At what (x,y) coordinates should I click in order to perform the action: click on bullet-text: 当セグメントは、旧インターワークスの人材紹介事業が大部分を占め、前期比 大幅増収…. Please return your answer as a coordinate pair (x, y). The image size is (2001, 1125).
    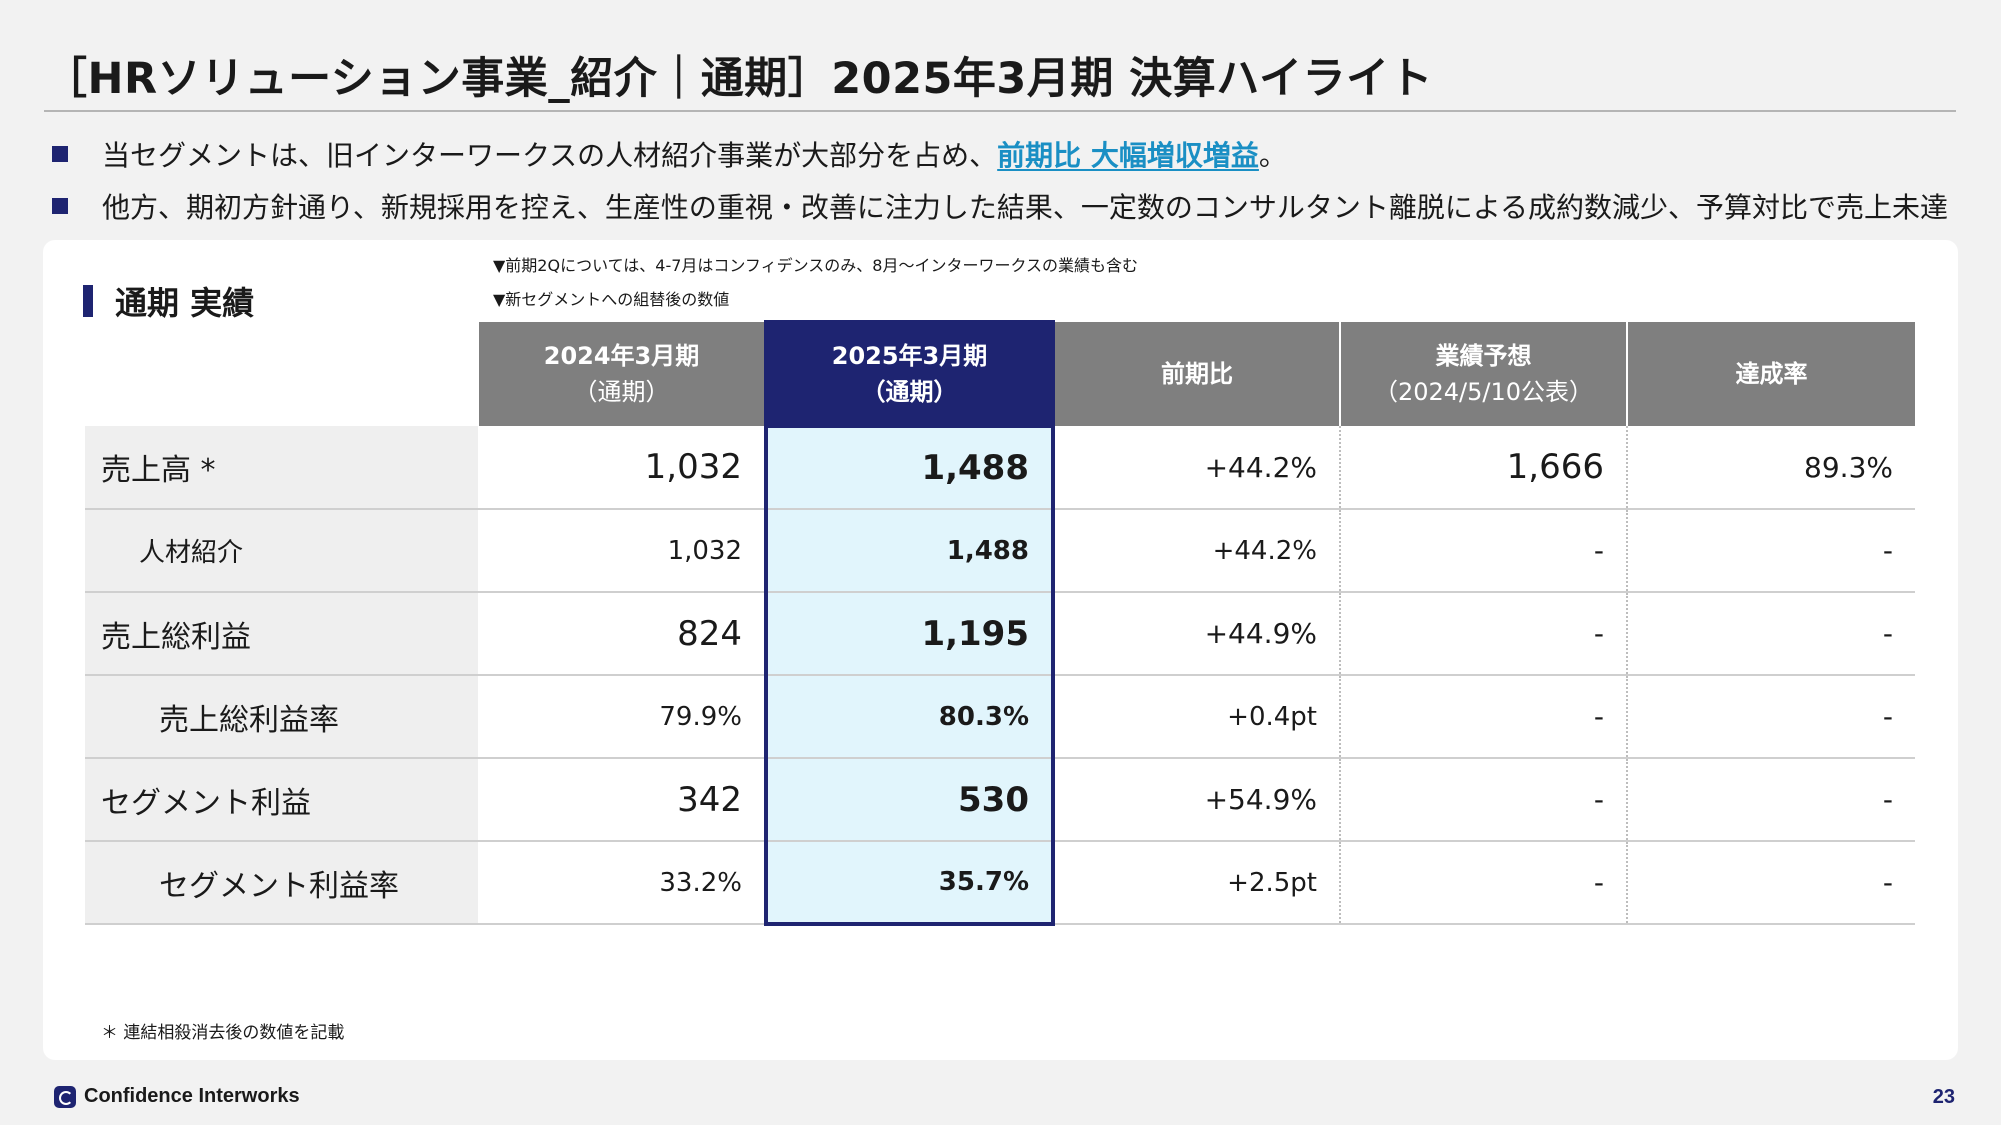
    Looking at the image, I should click on (694, 154).